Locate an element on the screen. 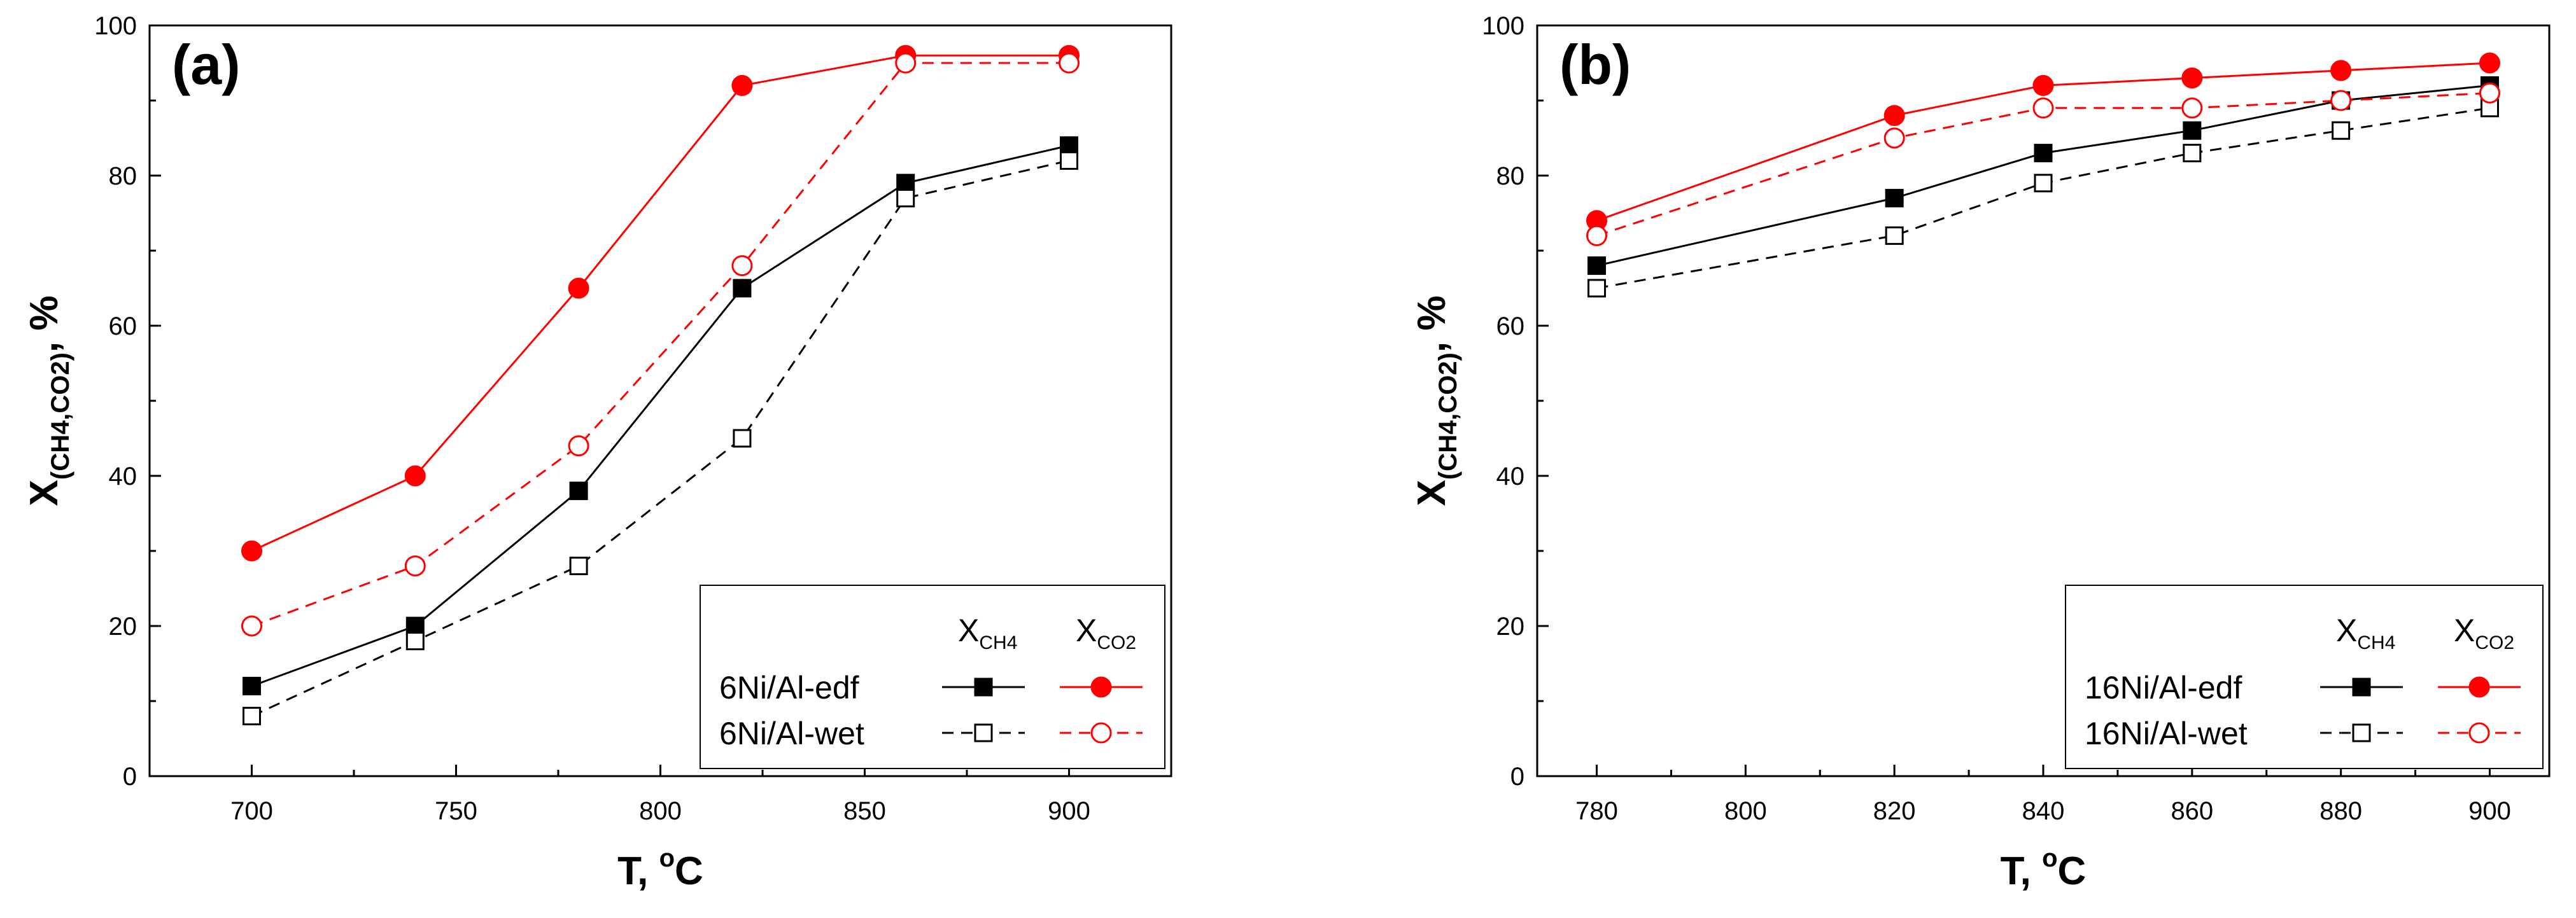 The height and width of the screenshot is (918, 2576). x-tick-label: 700 is located at coordinates (252, 811).